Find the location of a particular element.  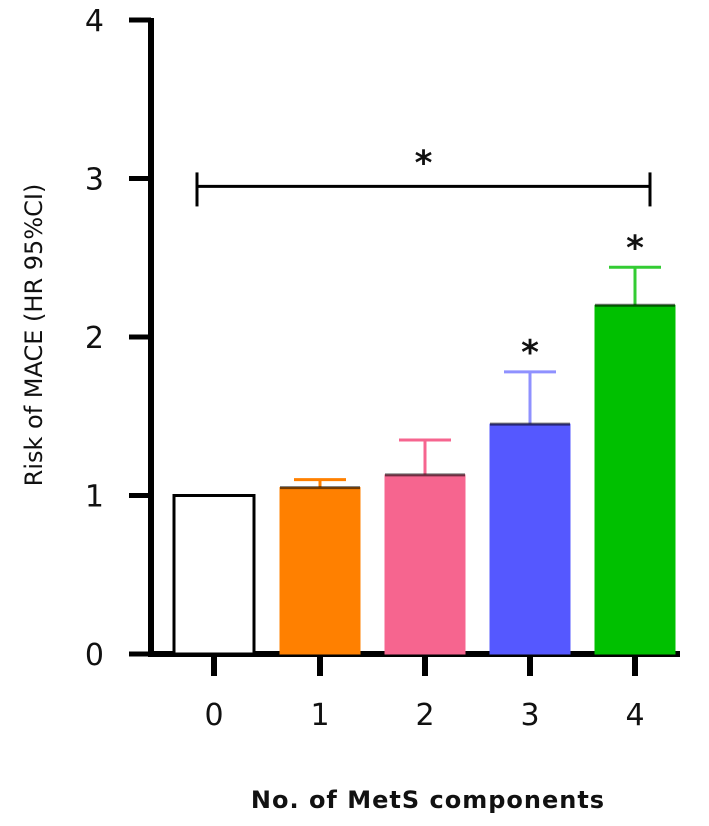

y-tick-label: 1 is located at coordinates (94, 497).